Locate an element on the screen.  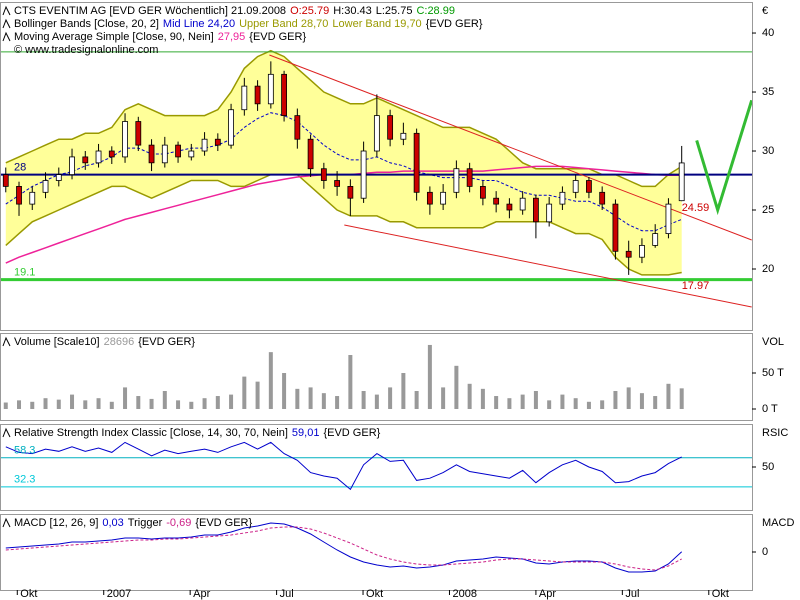
x-tick-label: 2007 is located at coordinates (119, 594).